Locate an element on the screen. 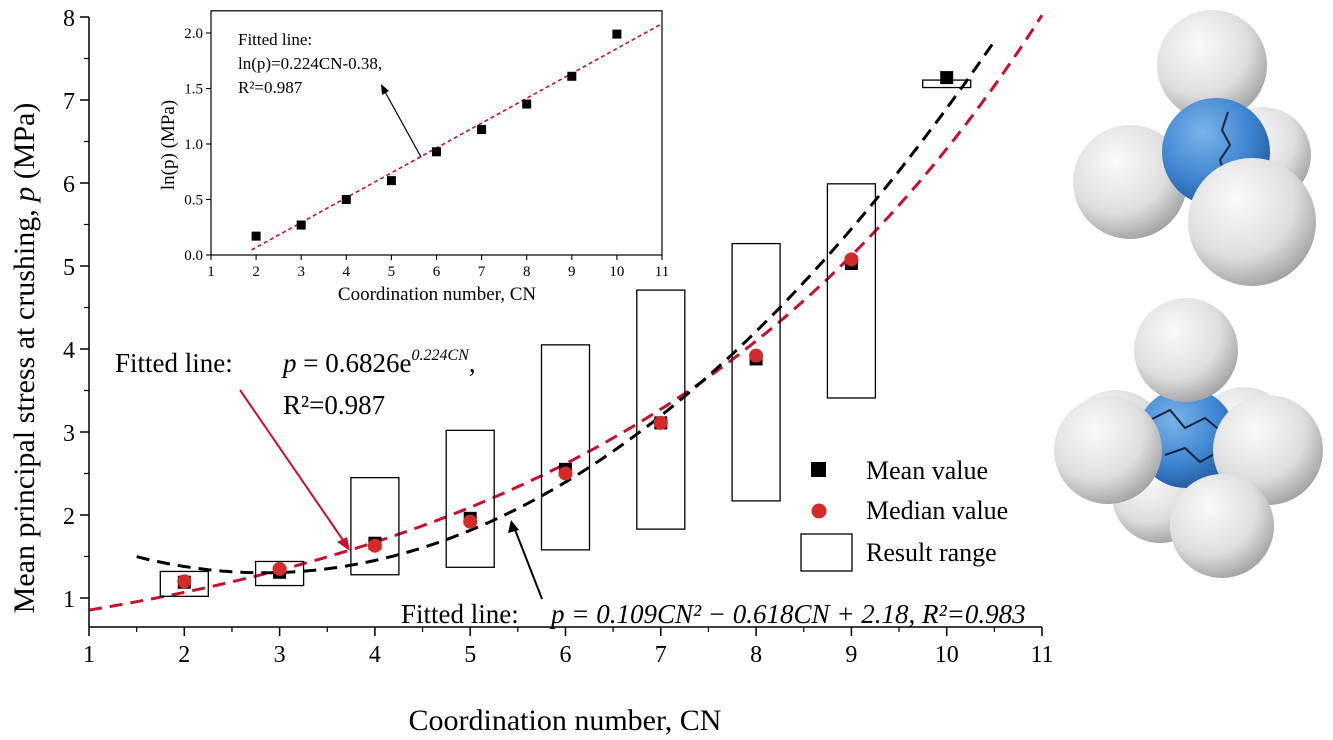 The height and width of the screenshot is (740, 1333). legend-mean-label: Mean value is located at coordinates (927, 470).